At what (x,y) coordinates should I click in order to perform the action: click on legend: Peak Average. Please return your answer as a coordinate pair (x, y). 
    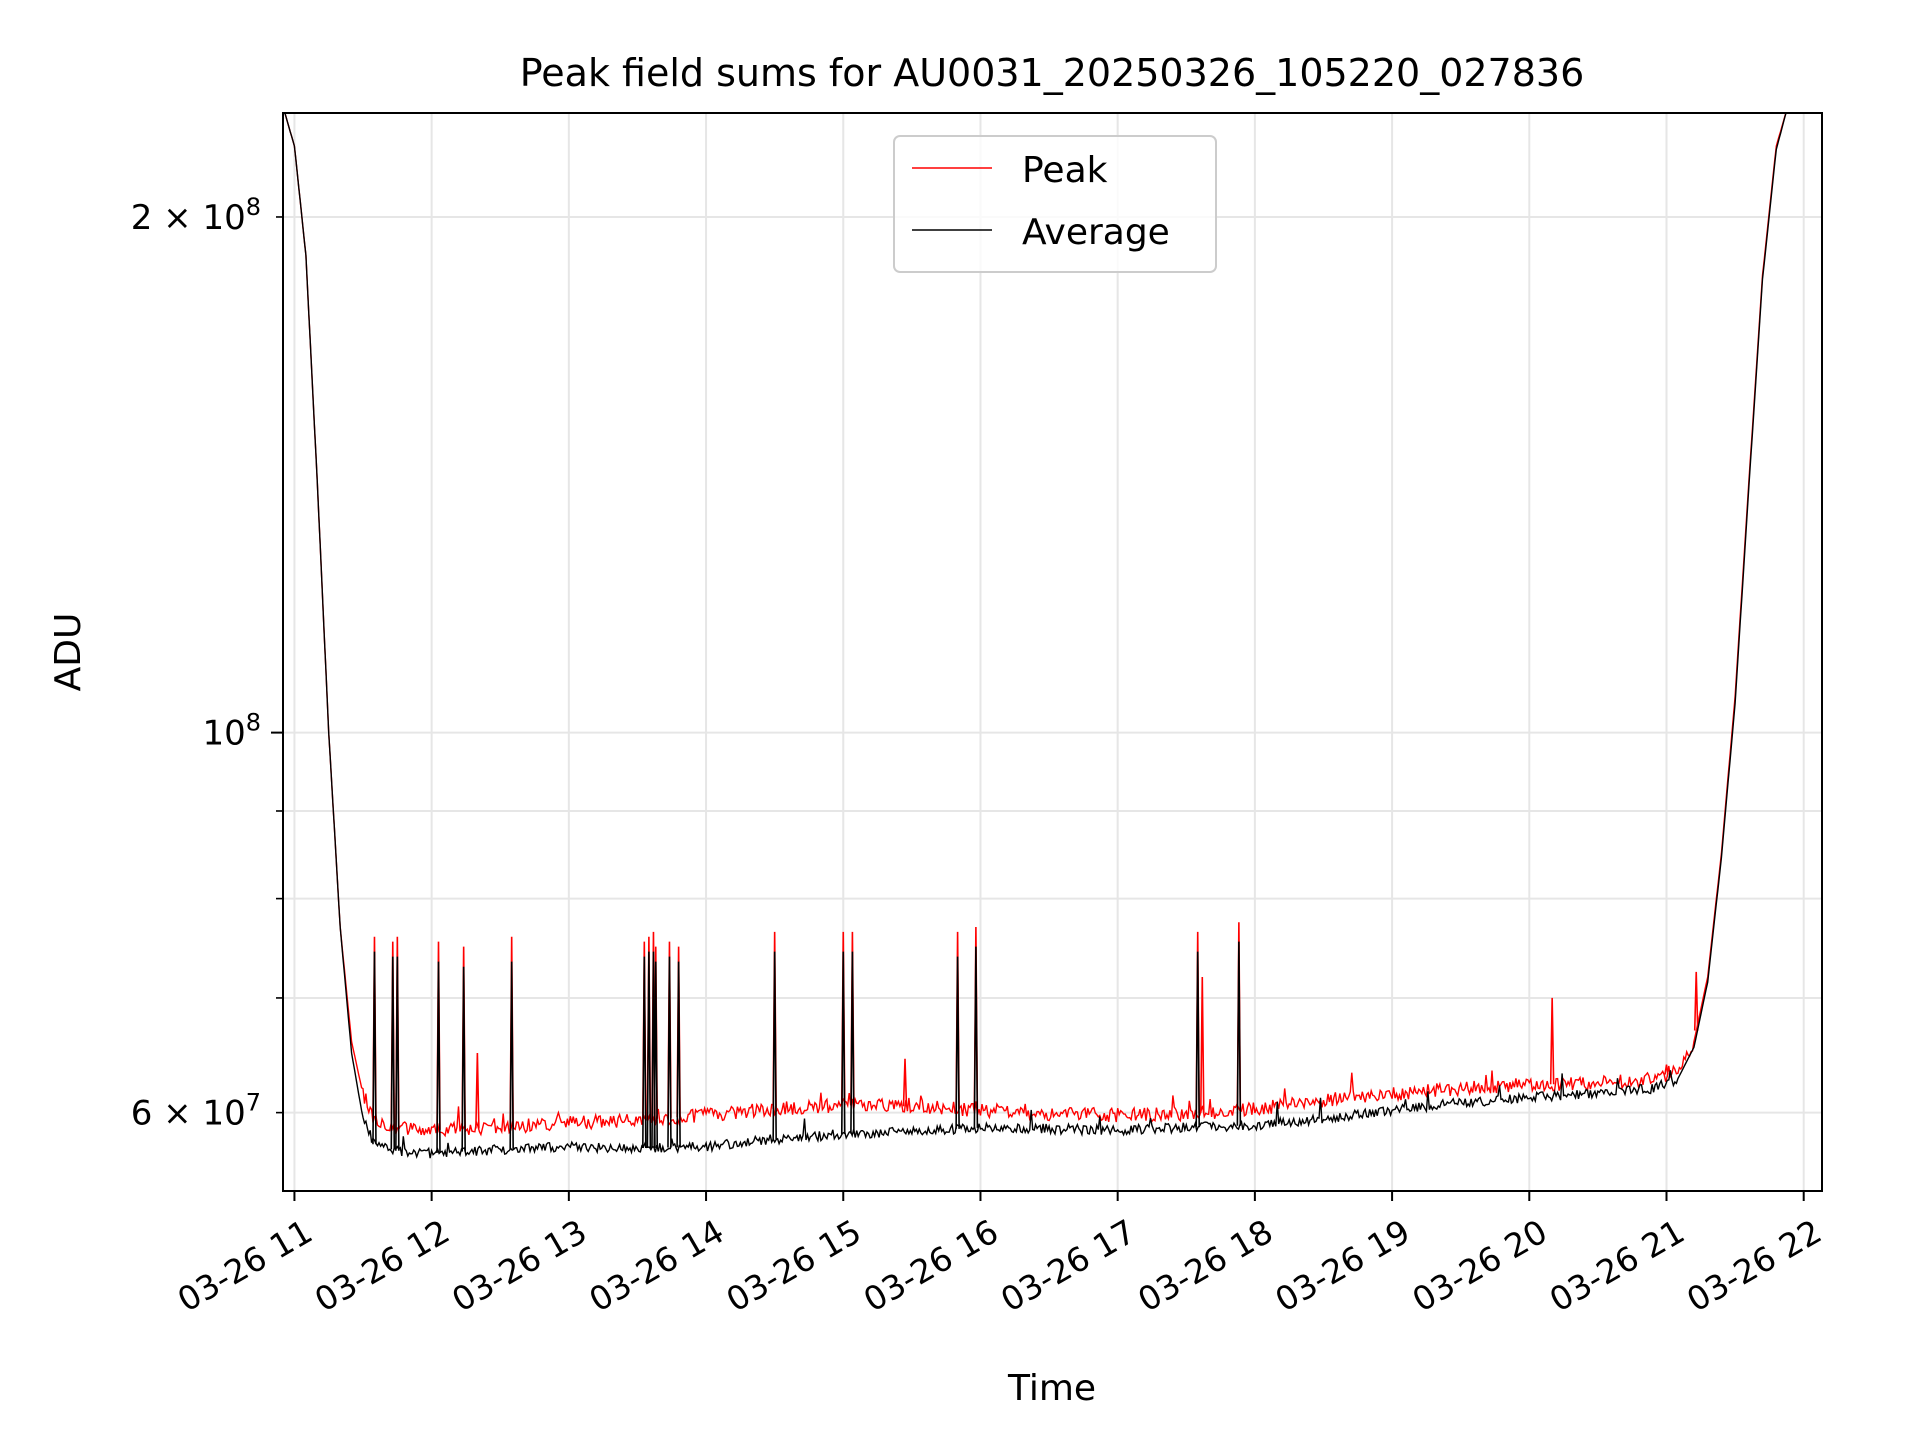
    Looking at the image, I should click on (1055, 204).